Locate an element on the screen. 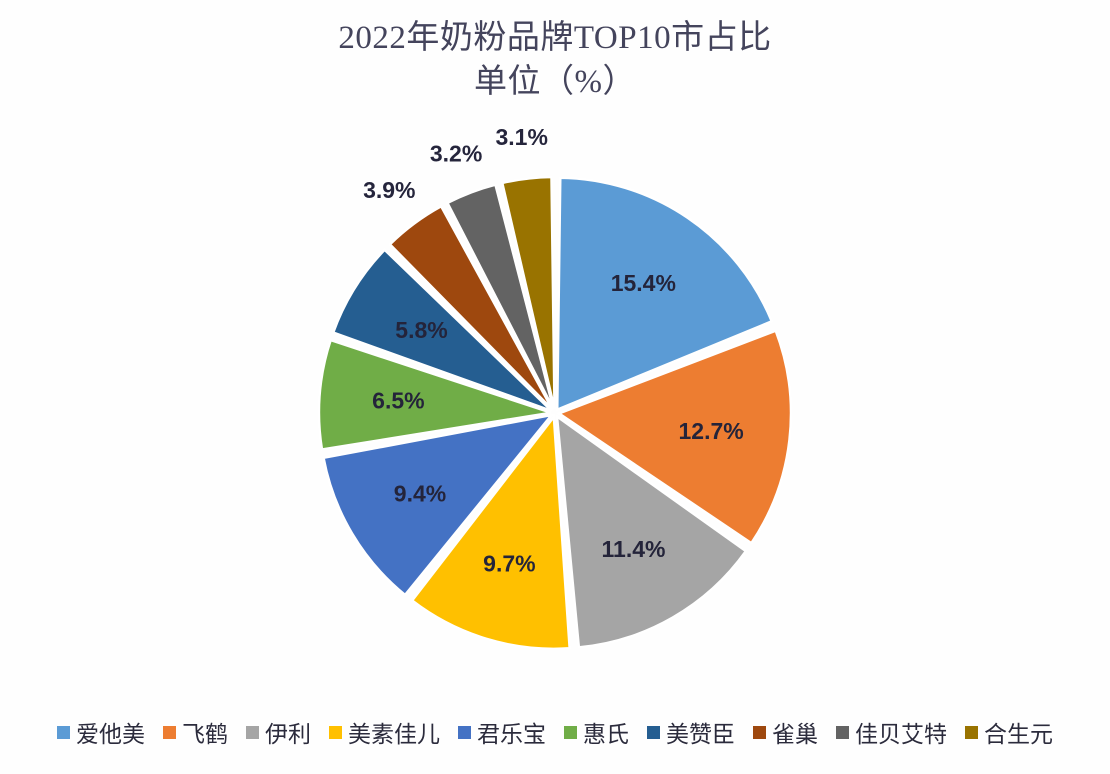 This screenshot has height=774, width=1110. legend-label: 合生元 is located at coordinates (1018, 734).